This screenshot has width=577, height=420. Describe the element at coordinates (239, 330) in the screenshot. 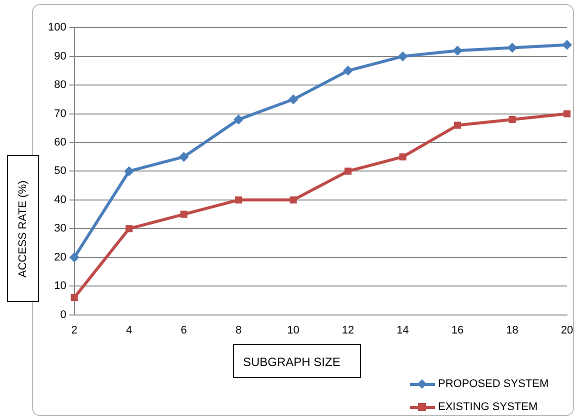

I see `x-tick-label: 8` at that location.